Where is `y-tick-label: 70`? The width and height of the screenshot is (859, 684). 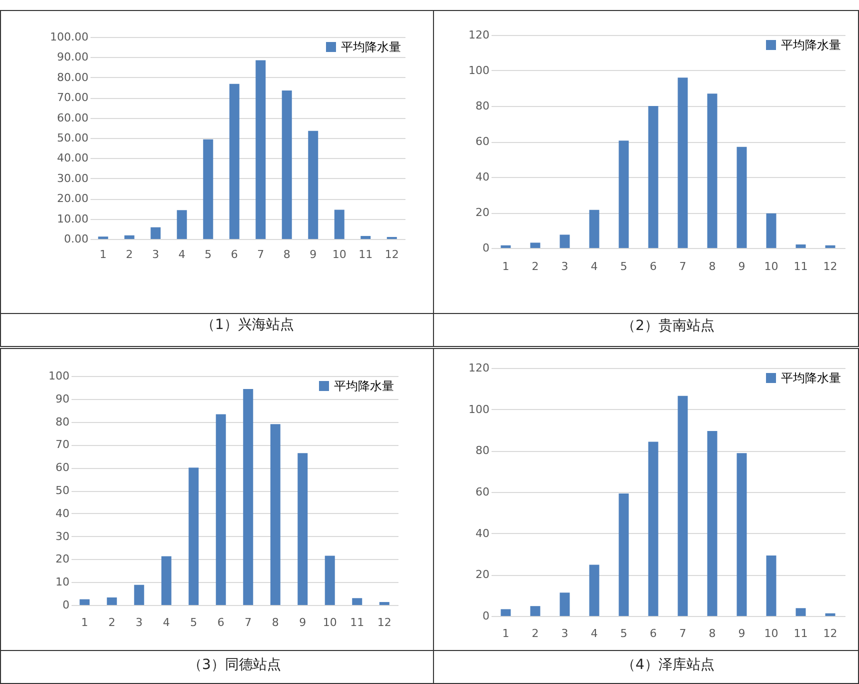 y-tick-label: 70 is located at coordinates (63, 445).